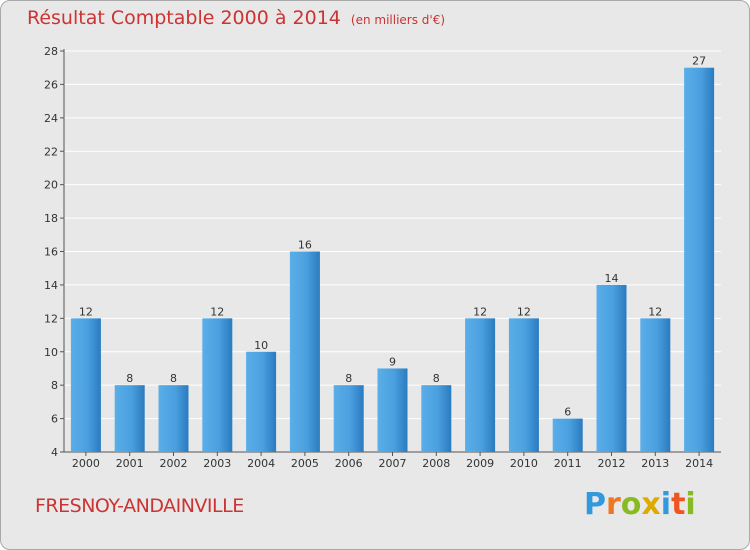 Image resolution: width=750 pixels, height=550 pixels. What do you see at coordinates (51, 185) in the screenshot?
I see `y-tick-label: 20` at bounding box center [51, 185].